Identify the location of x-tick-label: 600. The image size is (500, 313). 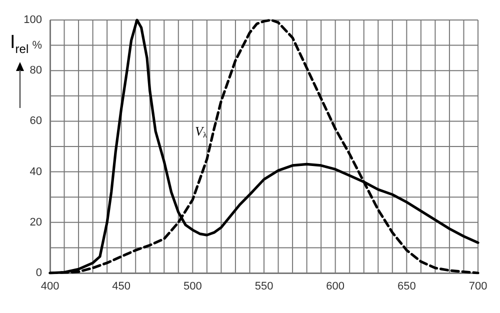
(335, 286).